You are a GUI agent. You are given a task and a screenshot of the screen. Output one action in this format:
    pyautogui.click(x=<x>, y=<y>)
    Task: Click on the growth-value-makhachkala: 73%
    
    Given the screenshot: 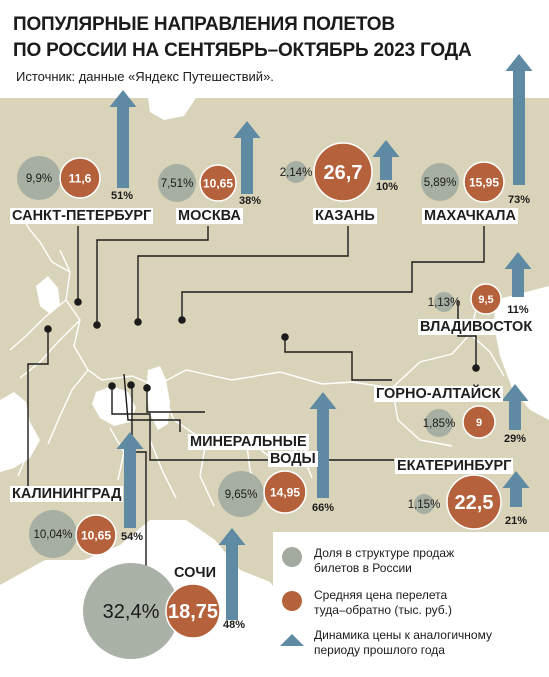 What is the action you would take?
    pyautogui.click(x=519, y=200)
    